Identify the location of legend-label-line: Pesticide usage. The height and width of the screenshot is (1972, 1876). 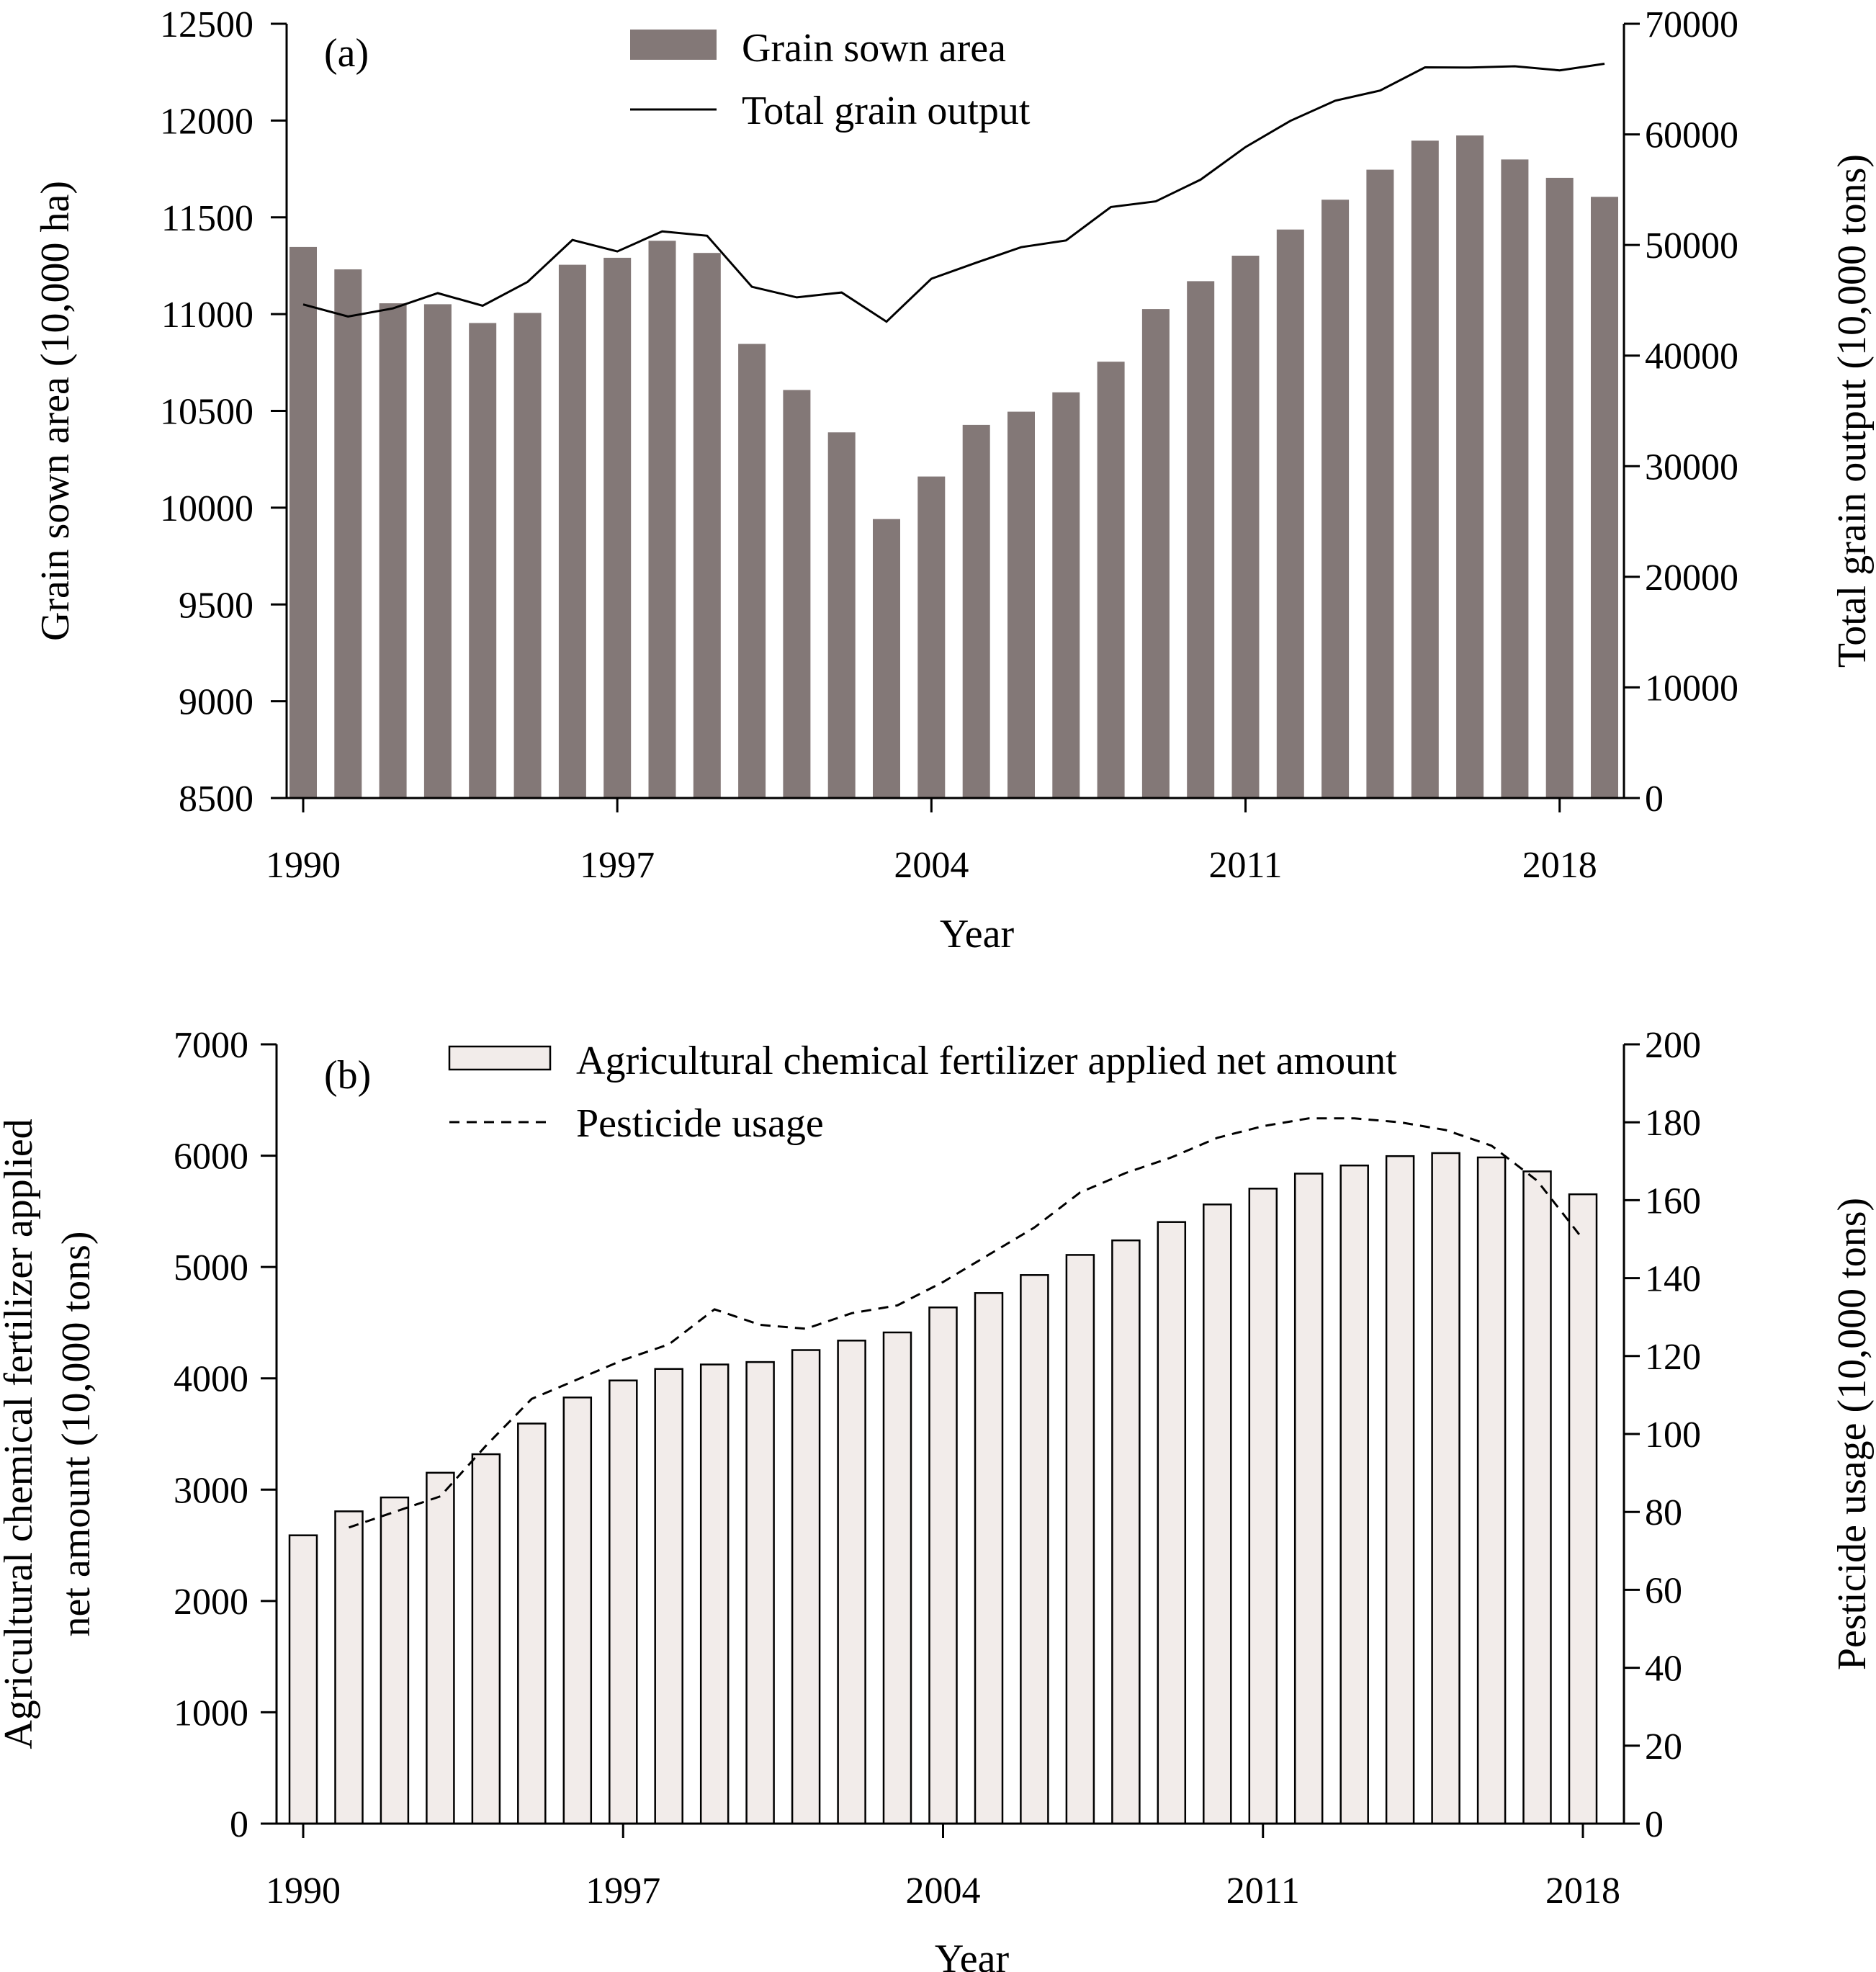
(700, 1123).